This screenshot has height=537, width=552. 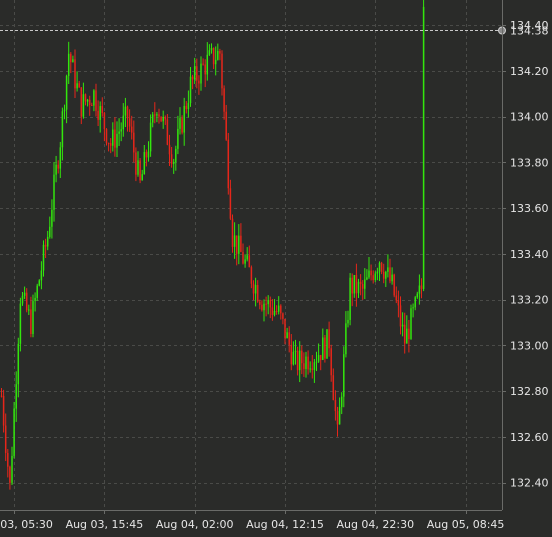 What do you see at coordinates (529, 162) in the screenshot?
I see `y-tick-label: 133.80` at bounding box center [529, 162].